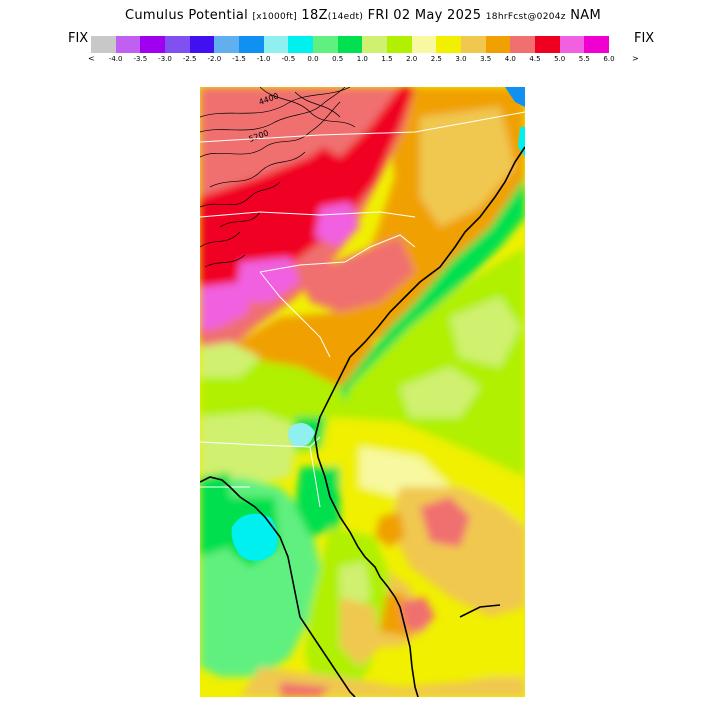 The width and height of the screenshot is (726, 726). What do you see at coordinates (584, 59) in the screenshot?
I see `legend-tick-label: 5.5` at bounding box center [584, 59].